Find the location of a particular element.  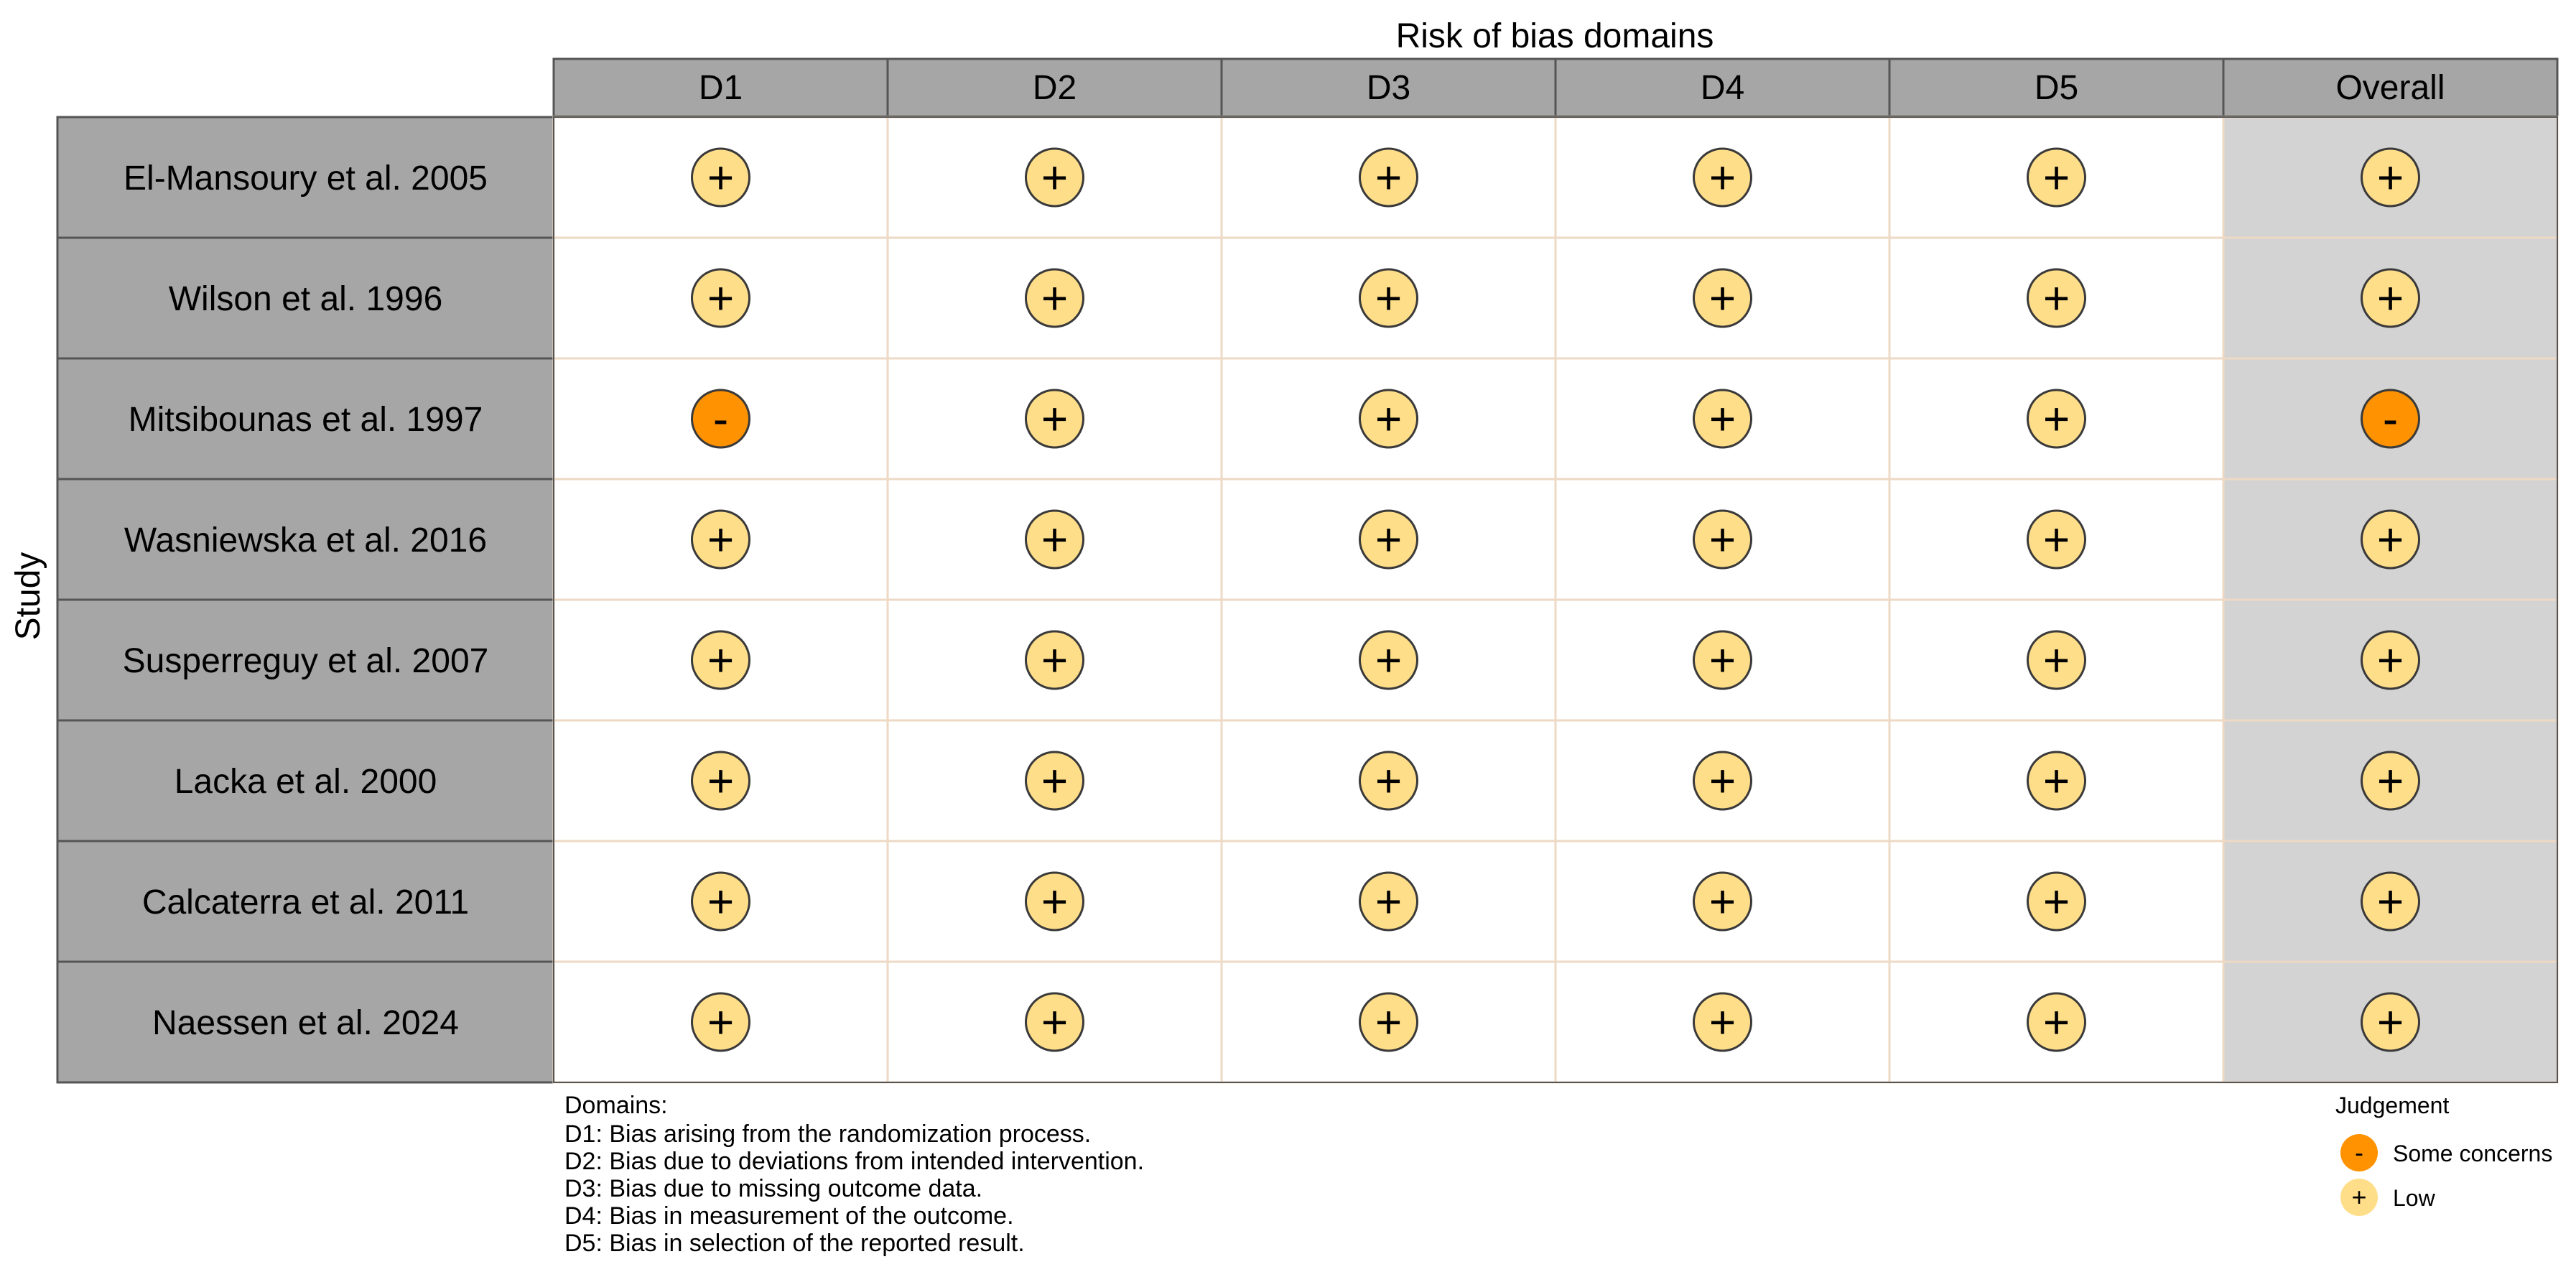

column-header-overall is located at coordinates (2390, 87).